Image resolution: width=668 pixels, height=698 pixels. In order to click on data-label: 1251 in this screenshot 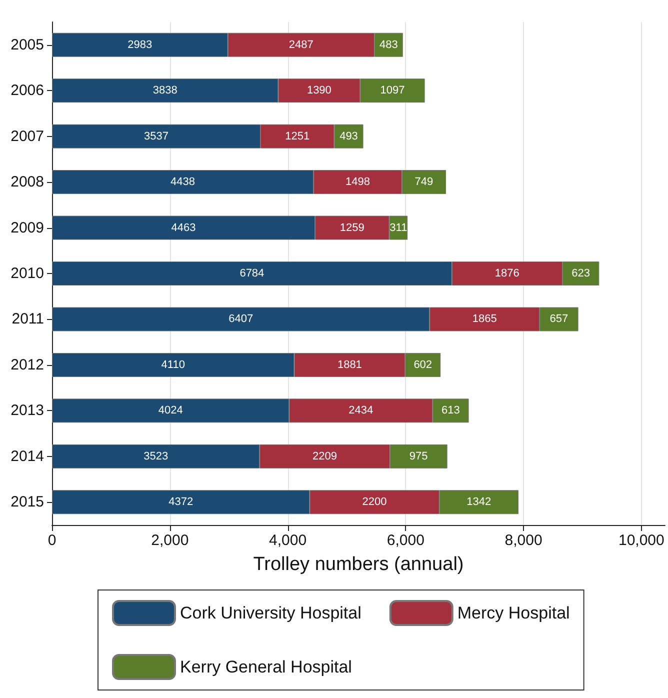, I will do `click(297, 136)`.